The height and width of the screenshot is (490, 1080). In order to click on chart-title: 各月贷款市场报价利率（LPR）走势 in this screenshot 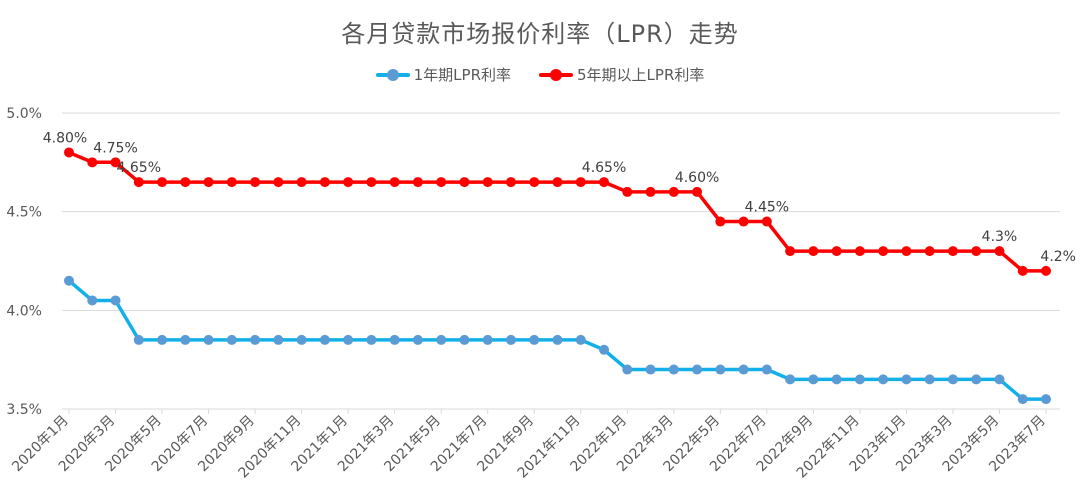, I will do `click(540, 34)`.